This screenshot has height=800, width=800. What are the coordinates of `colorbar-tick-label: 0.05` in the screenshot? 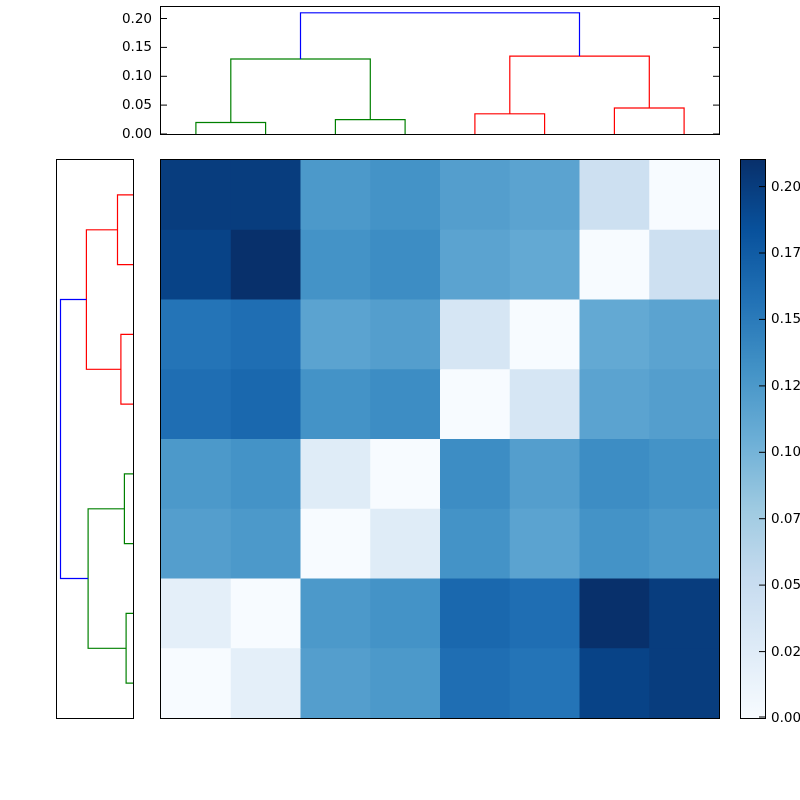 It's located at (785, 585).